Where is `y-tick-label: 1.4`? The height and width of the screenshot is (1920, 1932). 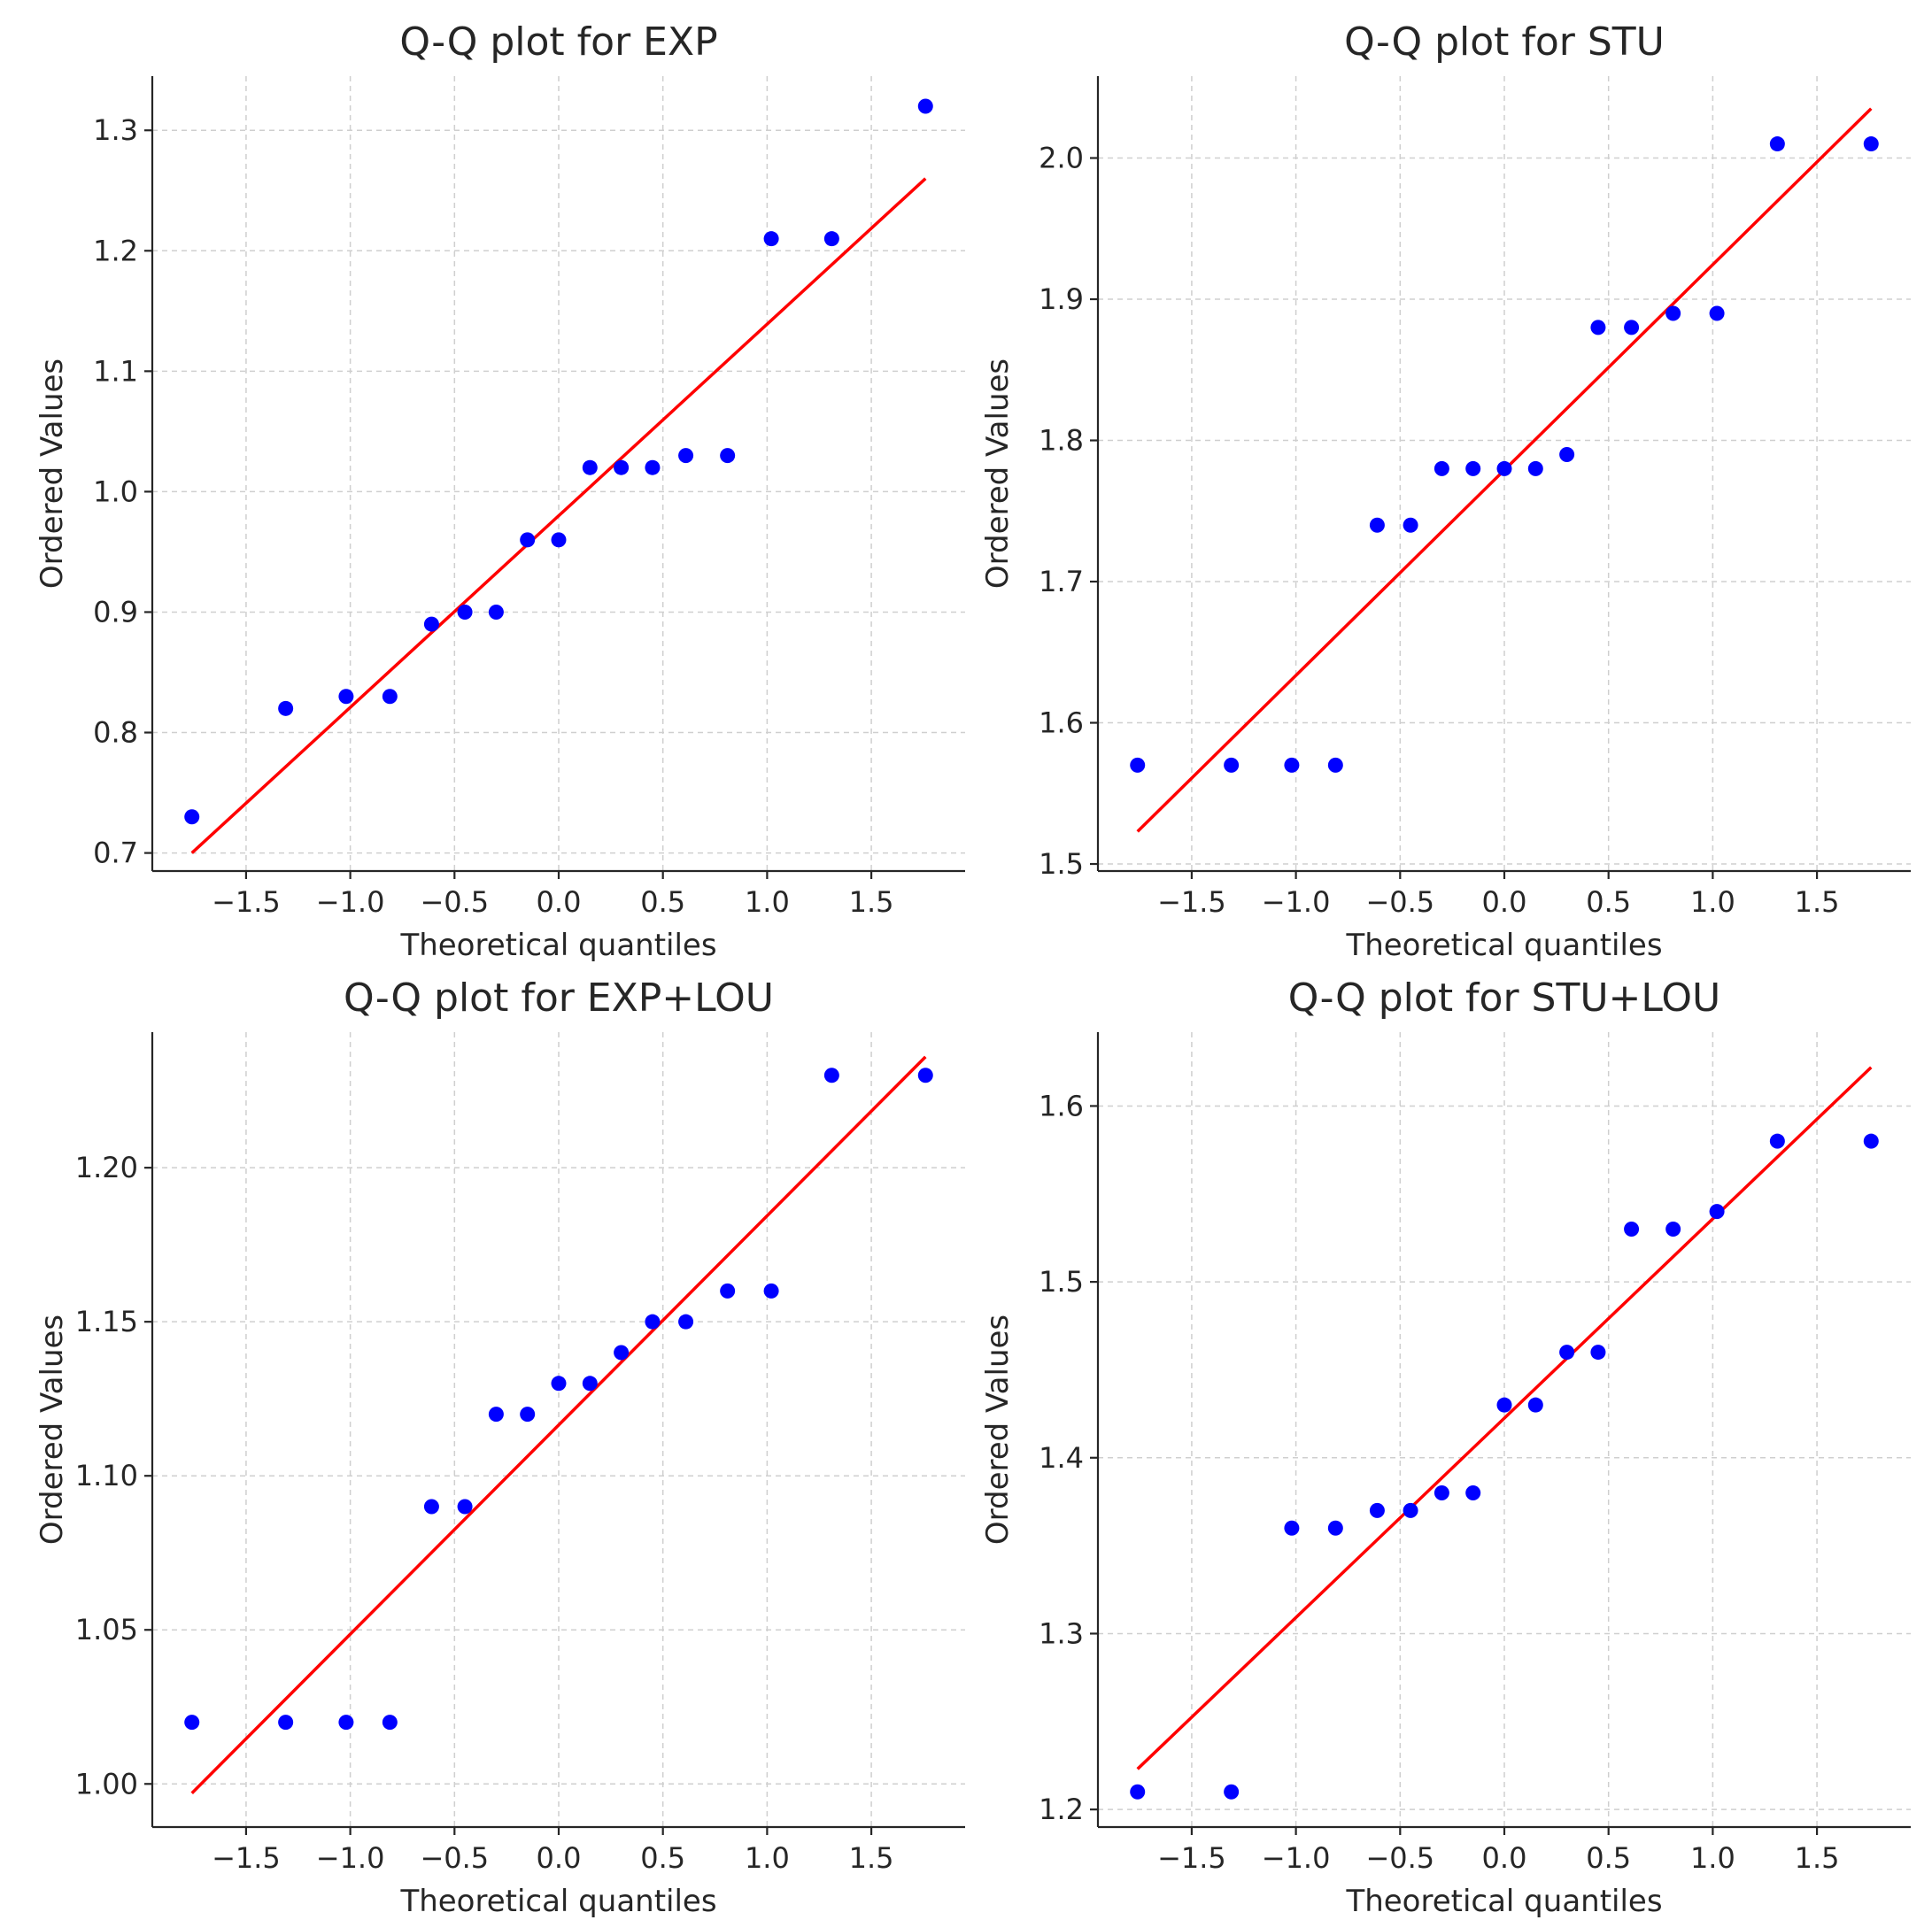
y-tick-label: 1.4 is located at coordinates (1061, 1458).